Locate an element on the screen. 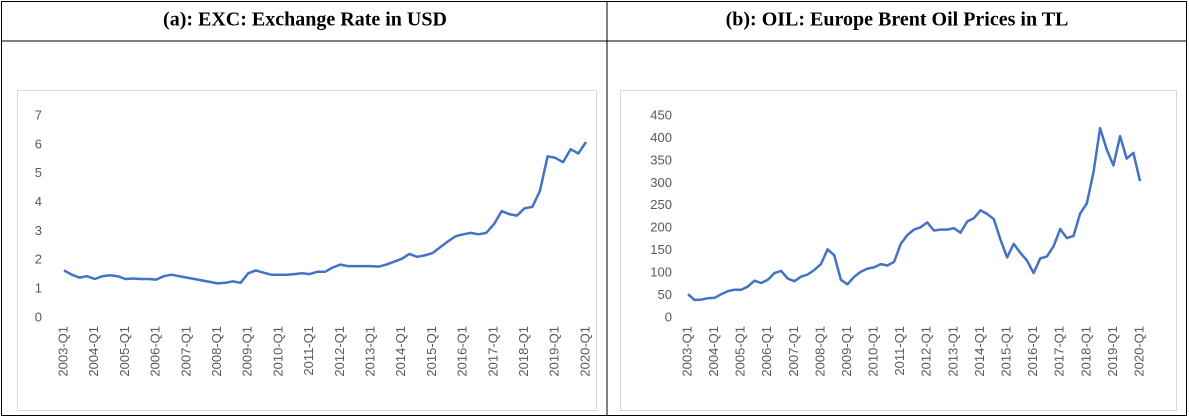  y-tick-label: 5 is located at coordinates (38, 172).